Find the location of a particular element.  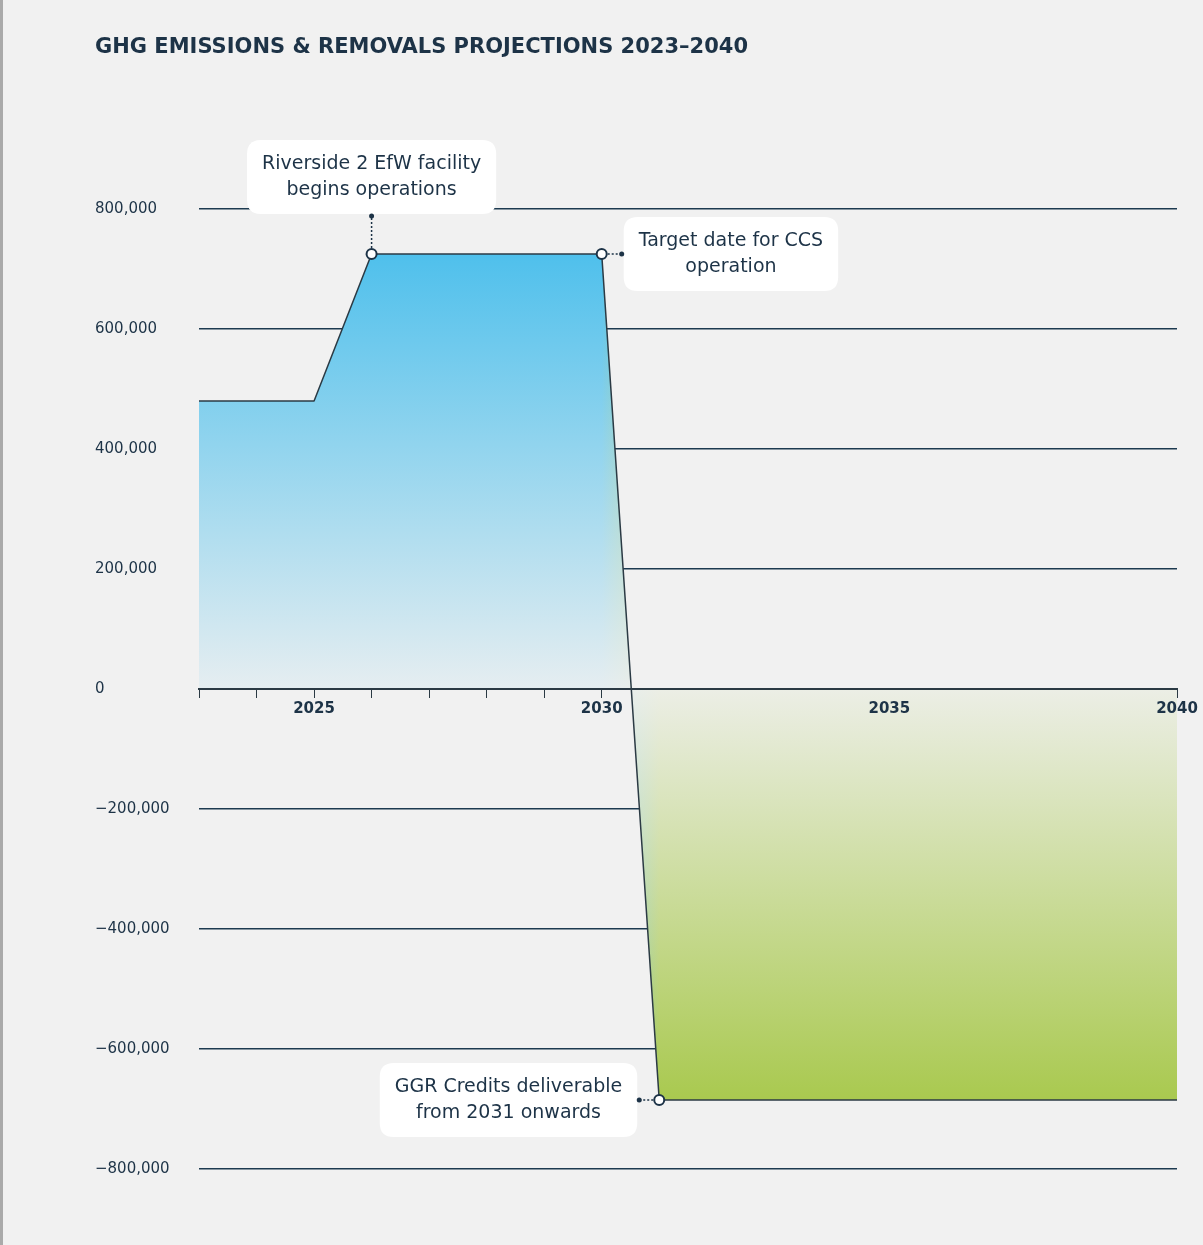

y-tick-label: −600,000 is located at coordinates (132, 1047).